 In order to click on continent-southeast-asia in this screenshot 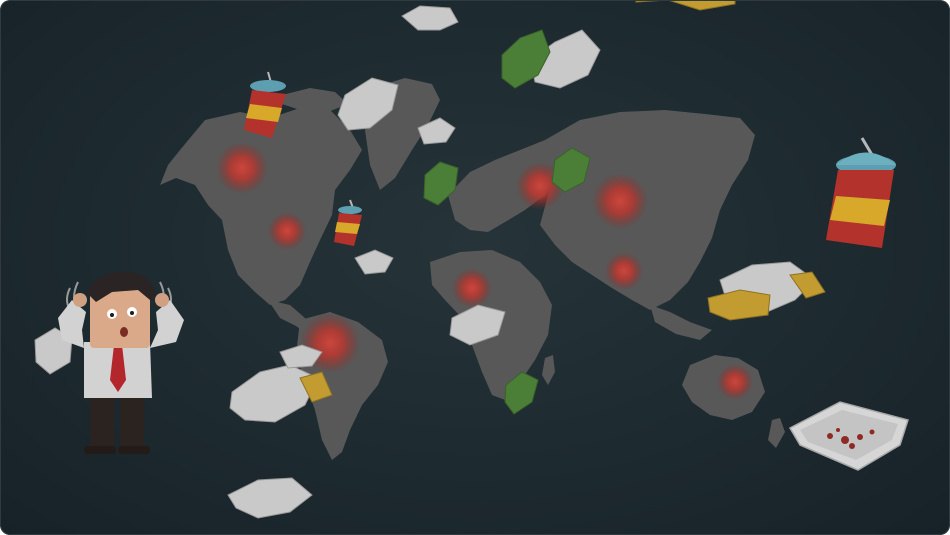, I will do `click(681, 322)`.